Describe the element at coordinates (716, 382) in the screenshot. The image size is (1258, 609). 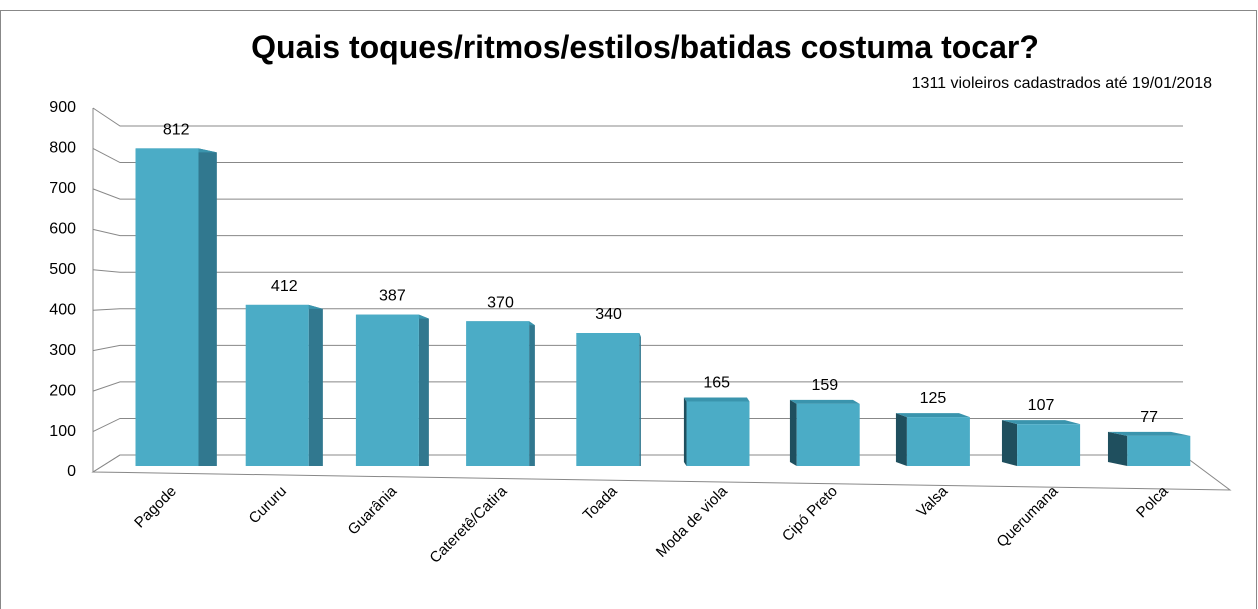
I see `value-label: 165` at that location.